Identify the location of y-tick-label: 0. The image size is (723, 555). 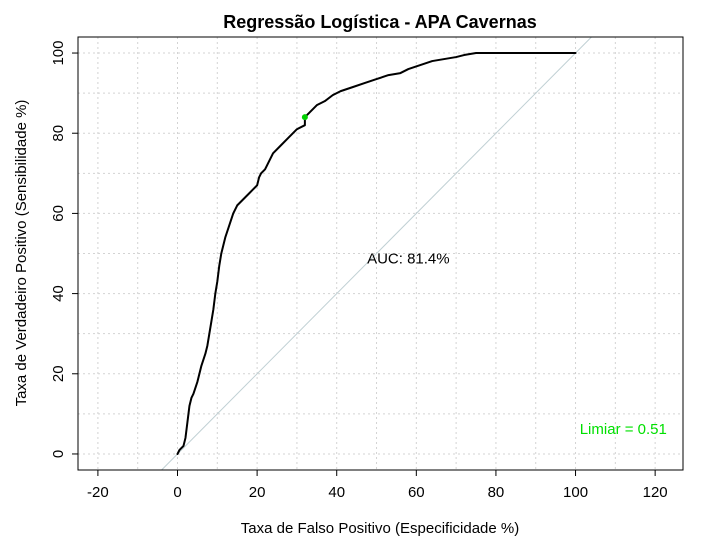
(58, 454).